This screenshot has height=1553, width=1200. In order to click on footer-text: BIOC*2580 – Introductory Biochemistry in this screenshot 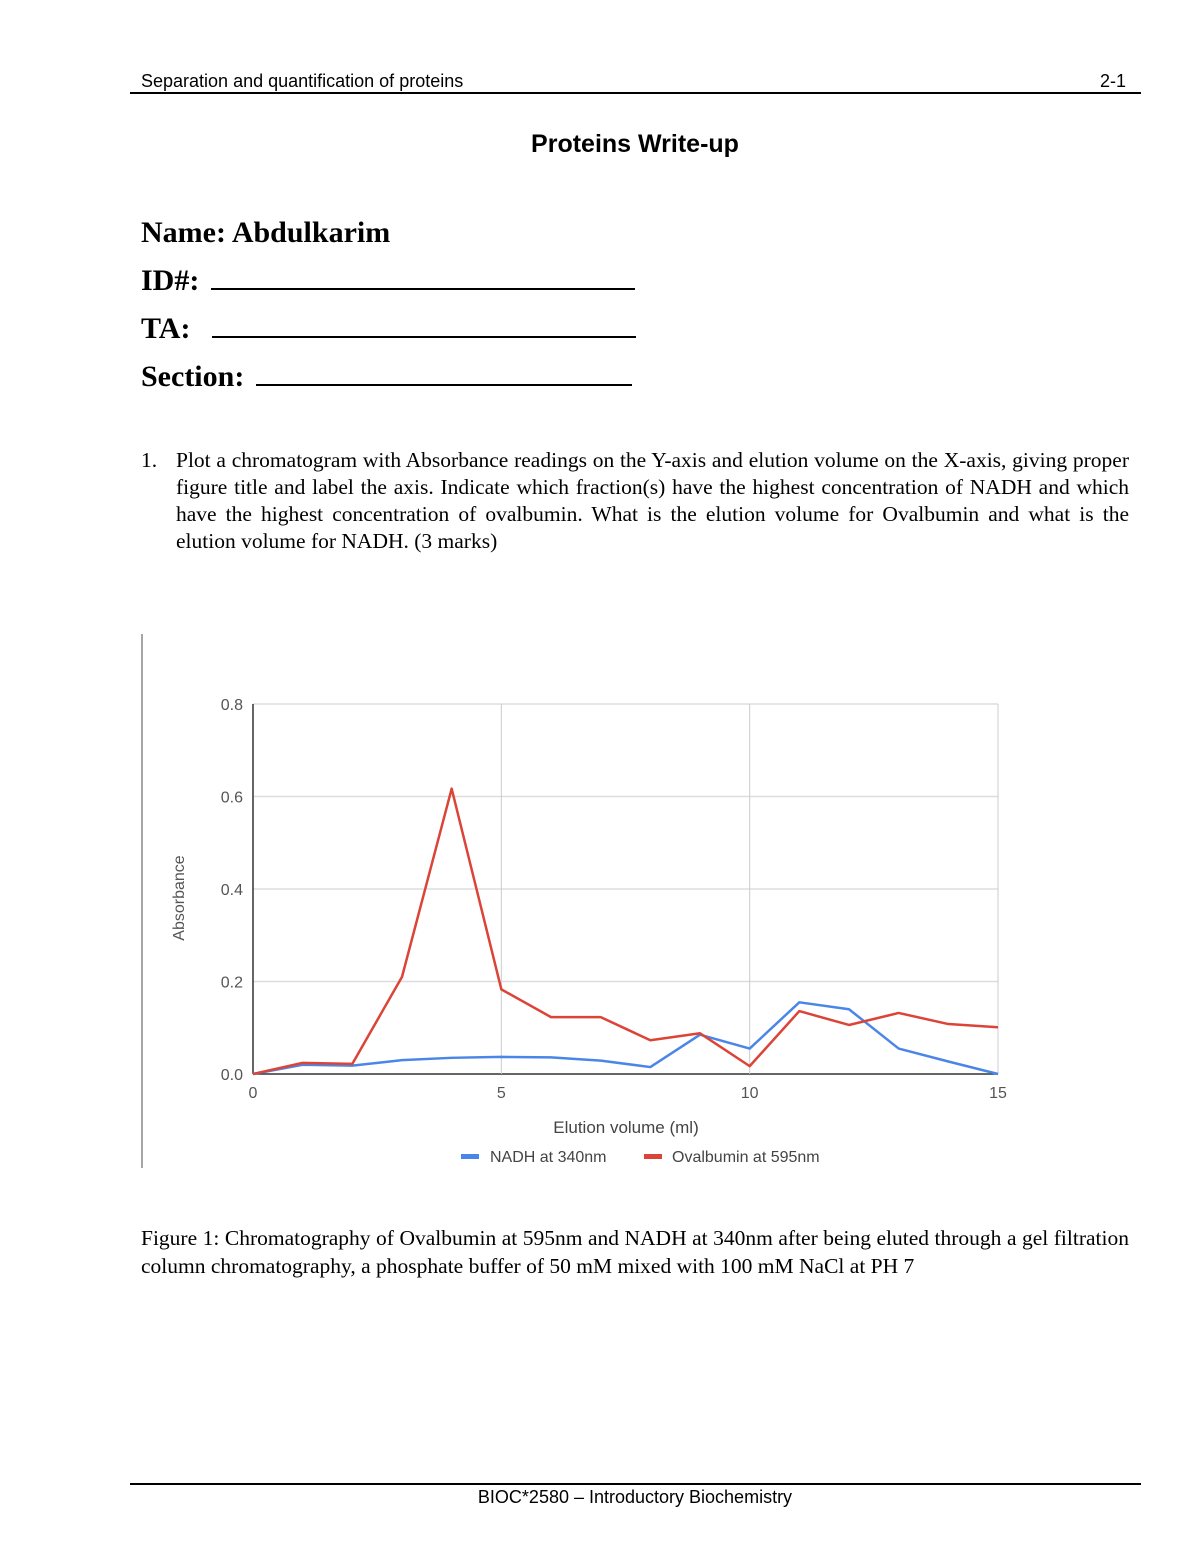, I will do `click(635, 1497)`.